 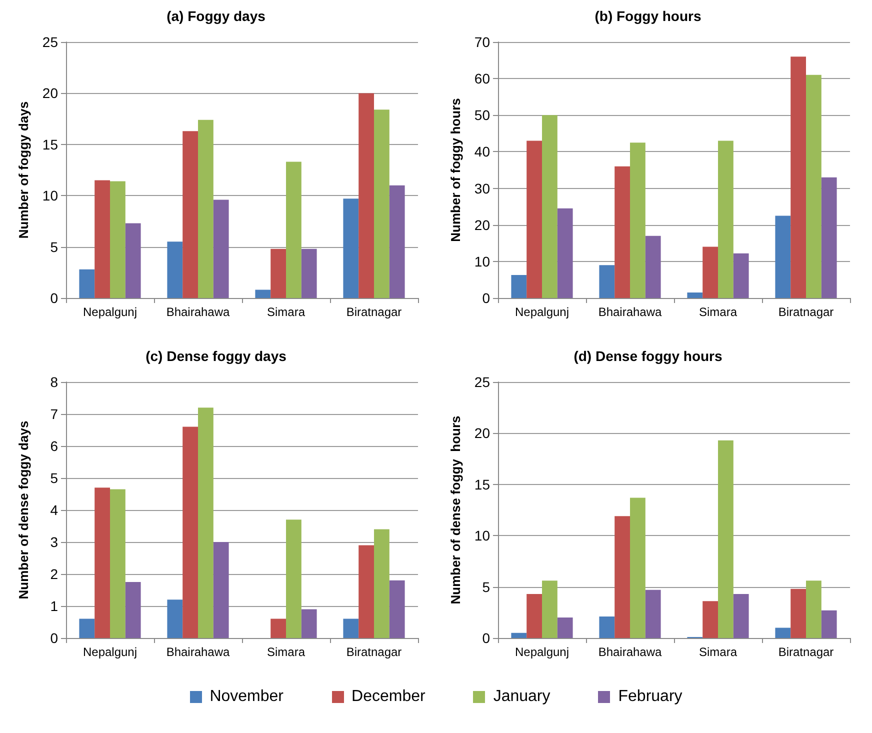 What do you see at coordinates (482, 42) in the screenshot?
I see `y-tick-label: 70` at bounding box center [482, 42].